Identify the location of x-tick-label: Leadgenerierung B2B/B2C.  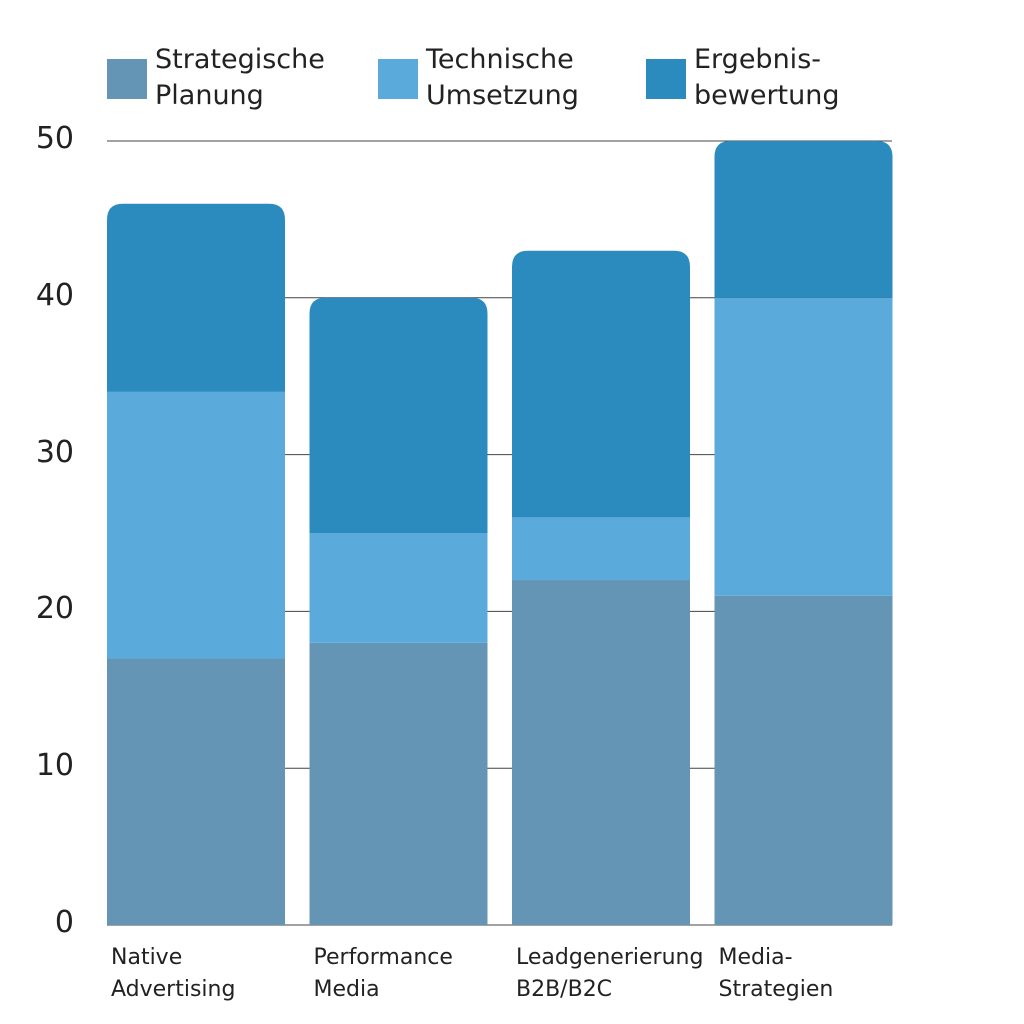
(610, 973).